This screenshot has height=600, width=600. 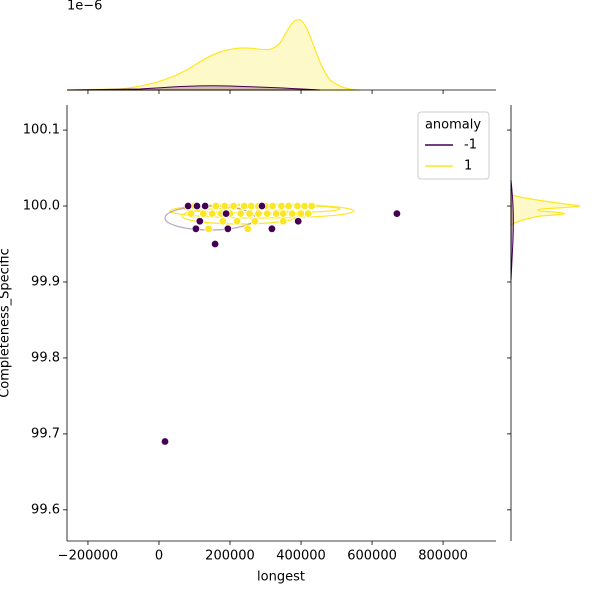 I want to click on top-kde-anomaly-neg1, so click(x=193, y=88).